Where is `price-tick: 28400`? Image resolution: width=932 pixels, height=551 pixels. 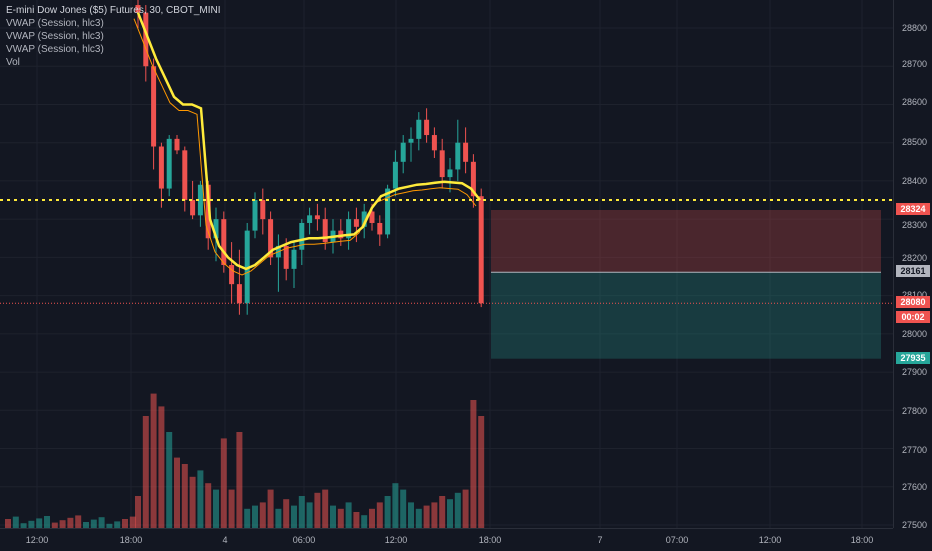
price-tick: 28400 is located at coordinates (915, 181).